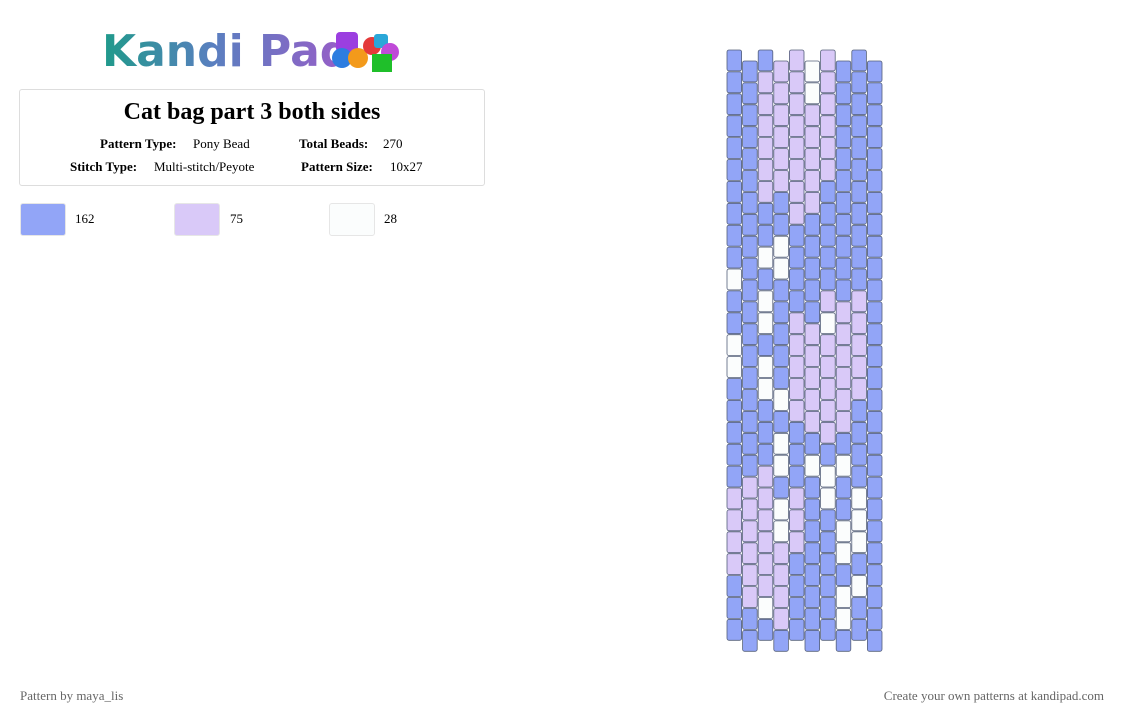 This screenshot has height=720, width=1124. What do you see at coordinates (390, 218) in the screenshot?
I see `color-count: 28` at bounding box center [390, 218].